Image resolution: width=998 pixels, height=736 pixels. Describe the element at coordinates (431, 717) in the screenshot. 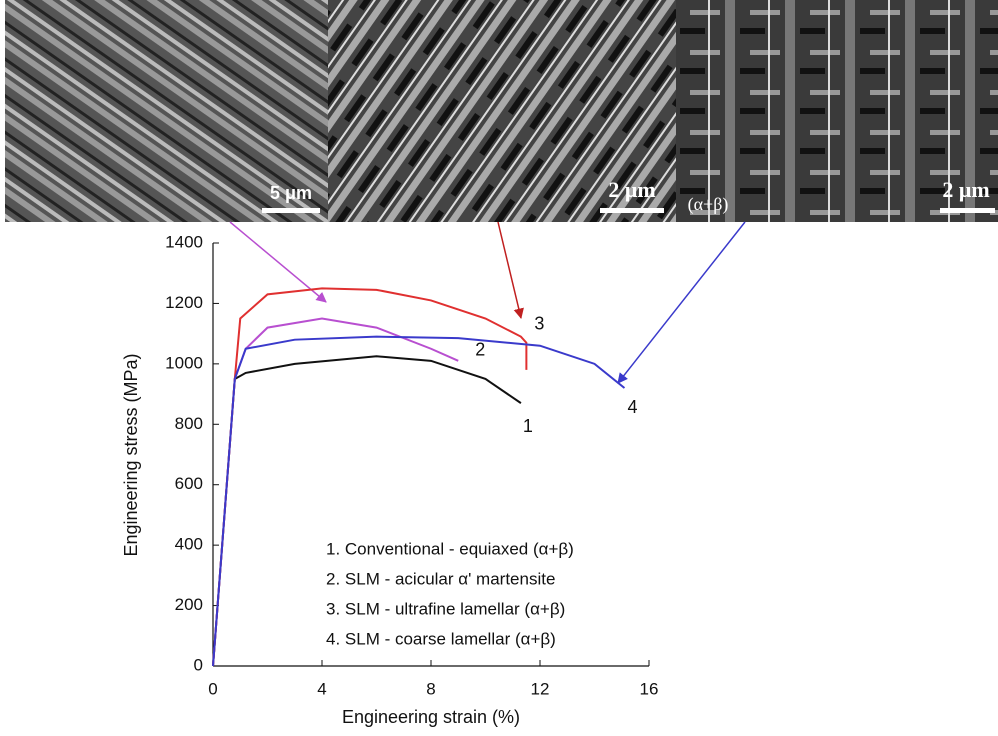

I see `x-axis-title: Engineering strain (%)` at that location.